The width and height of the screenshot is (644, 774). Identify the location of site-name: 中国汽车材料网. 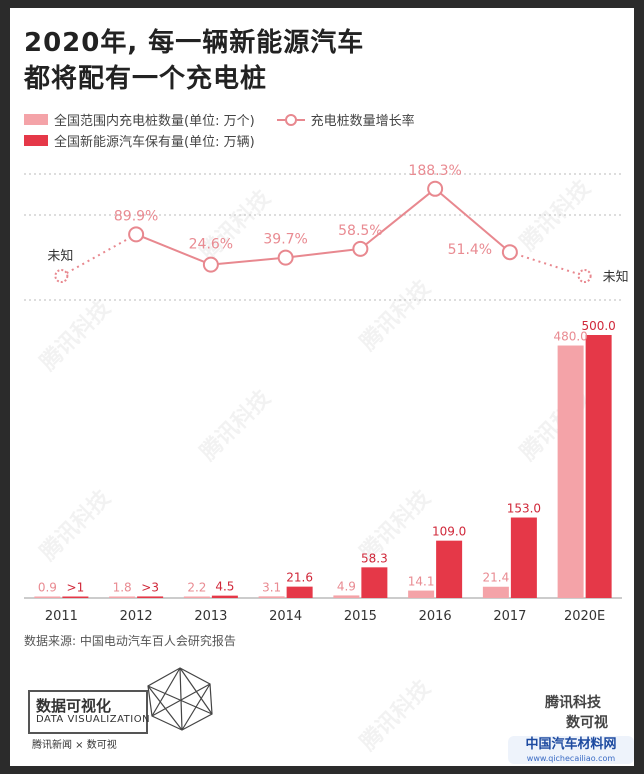
(571, 744).